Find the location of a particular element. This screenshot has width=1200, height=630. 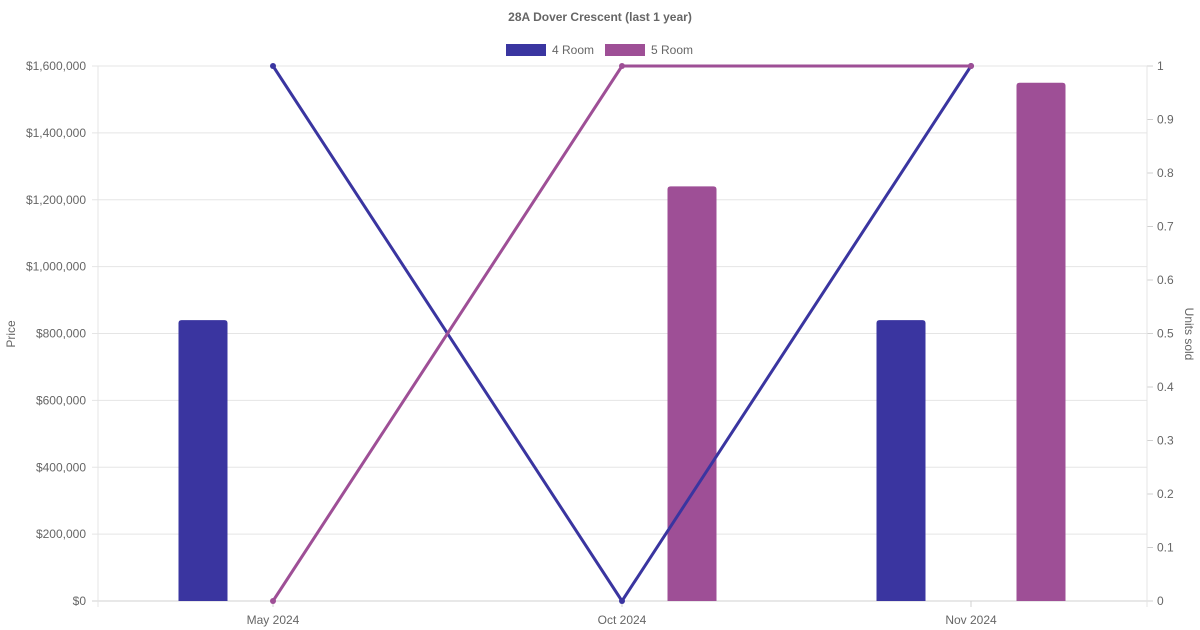

y-right-tick-label: 0.4 is located at coordinates (1165, 387).